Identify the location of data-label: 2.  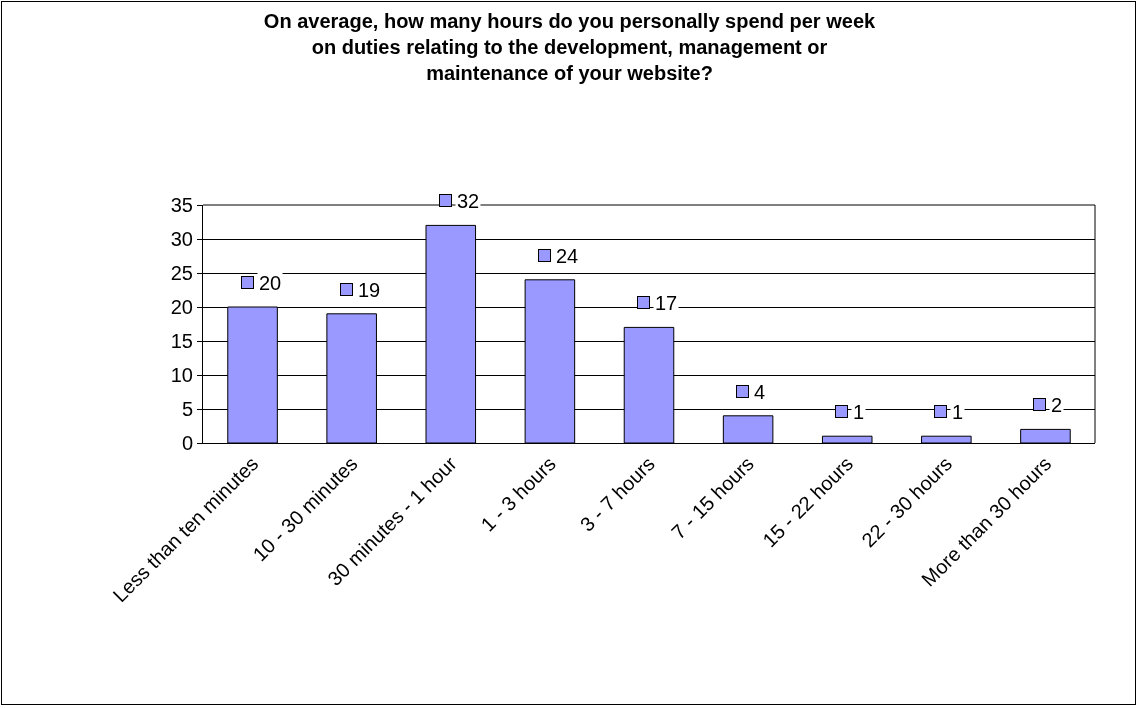
(1057, 405).